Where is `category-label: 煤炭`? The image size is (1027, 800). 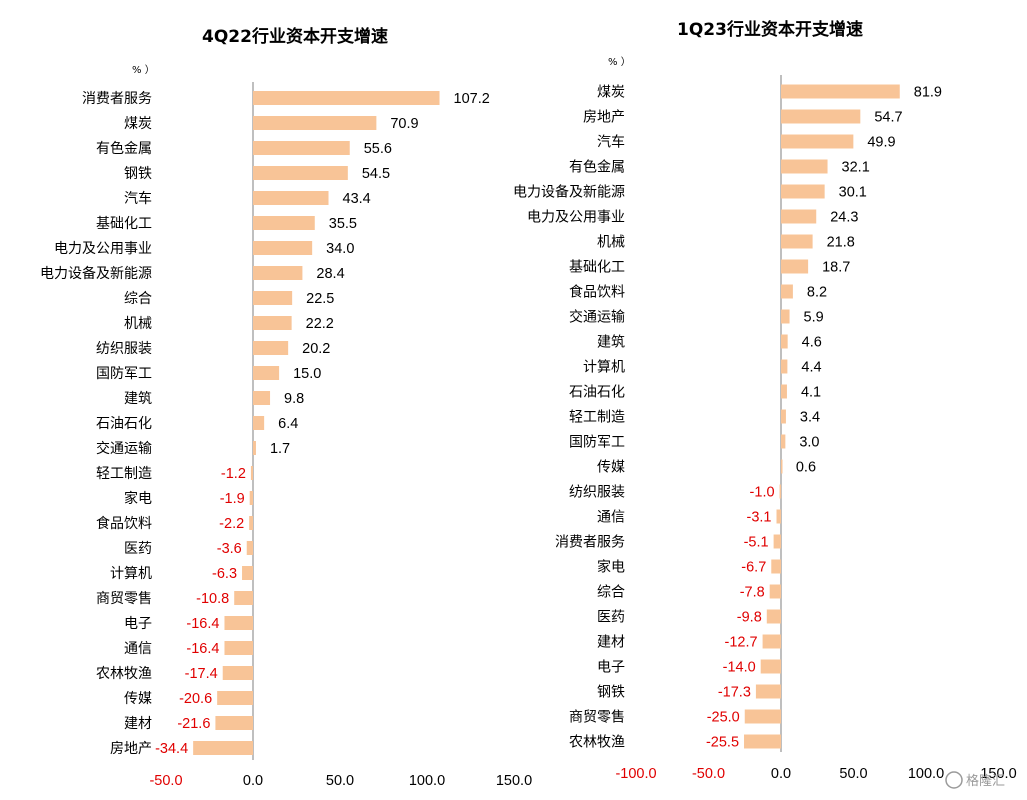
category-label: 煤炭 is located at coordinates (611, 93).